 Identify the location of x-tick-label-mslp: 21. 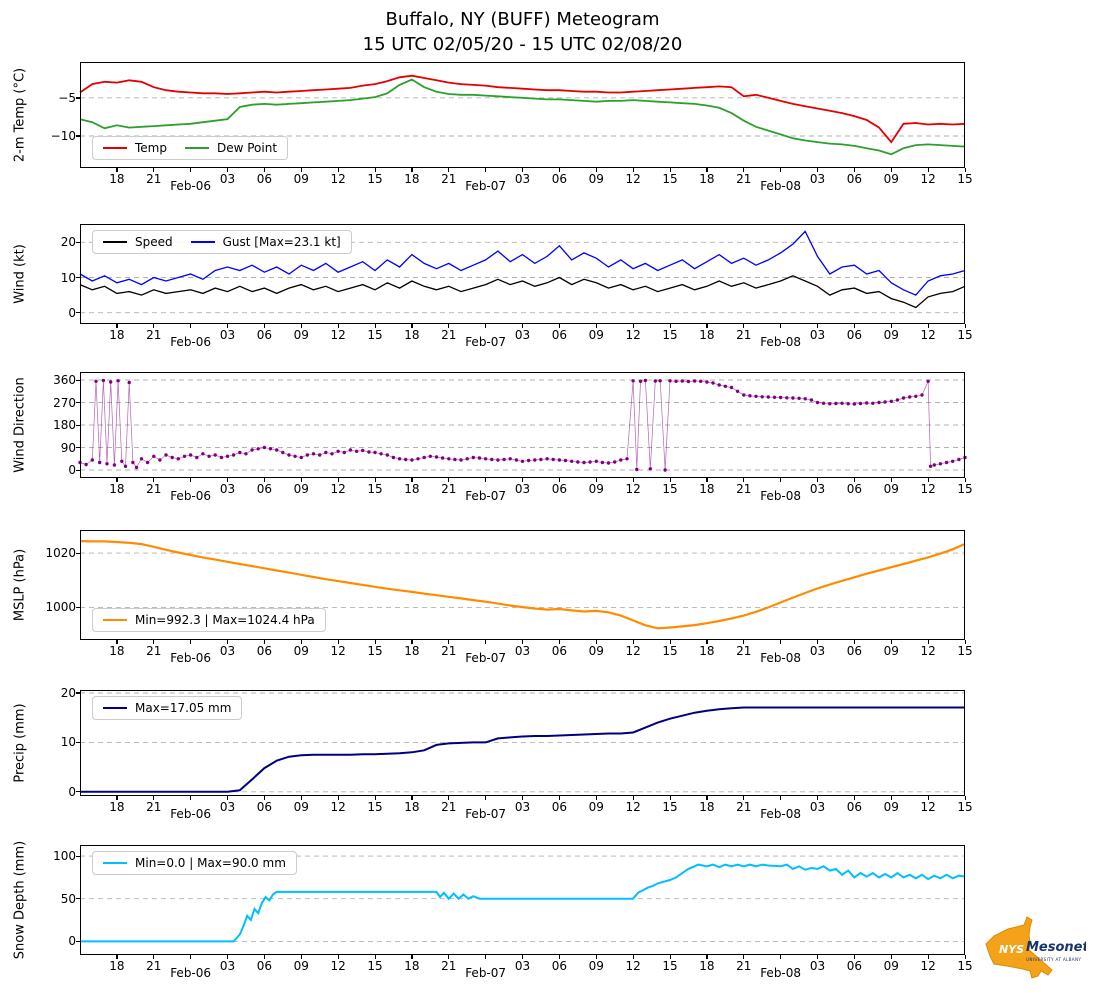
(154, 651).